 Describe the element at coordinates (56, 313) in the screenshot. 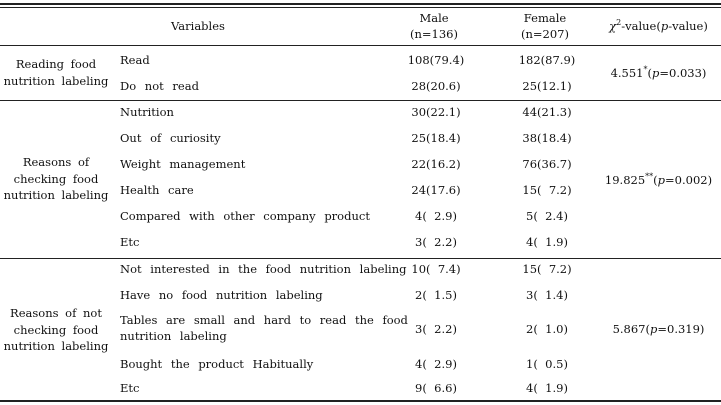

I see `group-label-line: Reasons of not` at that location.